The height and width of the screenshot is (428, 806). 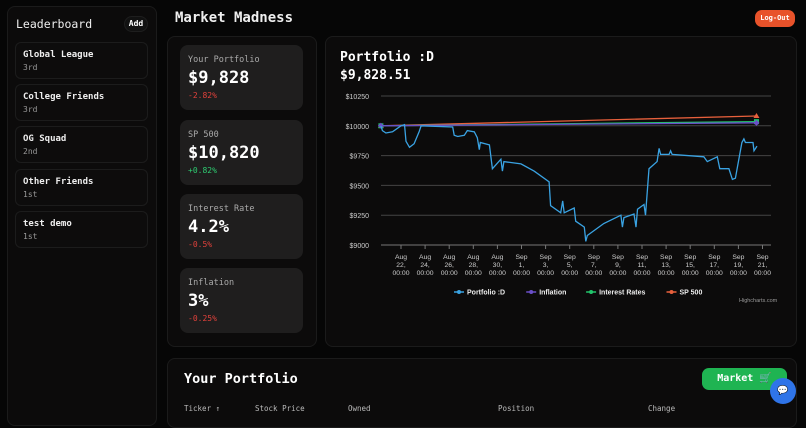 I want to click on league-item-test-demo: test demo 1st, so click(x=81, y=229).